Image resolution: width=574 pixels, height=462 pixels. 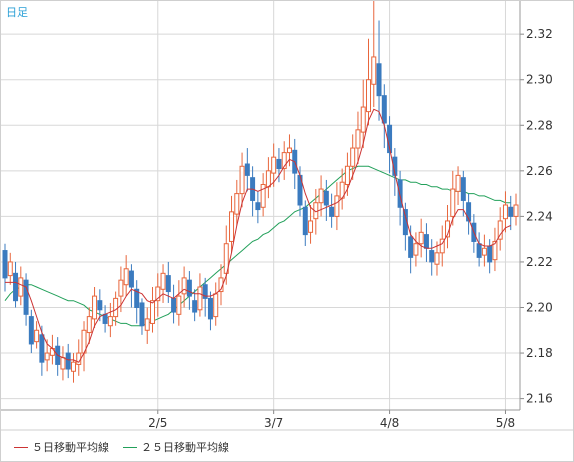 What do you see at coordinates (21, 447) in the screenshot?
I see `legend-swatch-ma5` at bounding box center [21, 447].